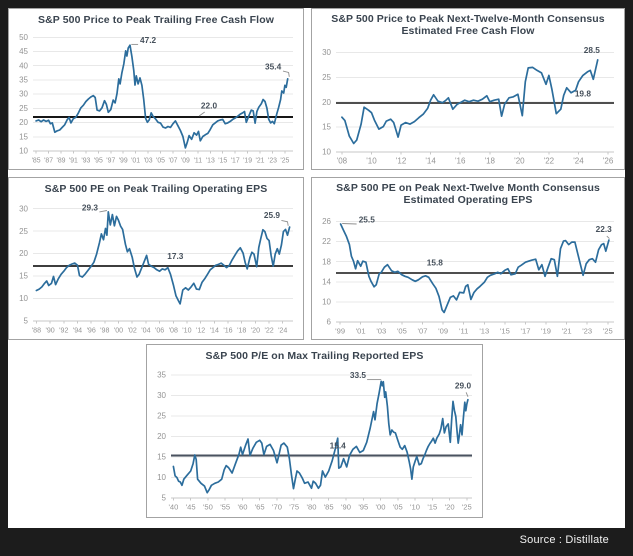 The width and height of the screenshot is (633, 556). I want to click on x-tick-label: '04, so click(145, 331).